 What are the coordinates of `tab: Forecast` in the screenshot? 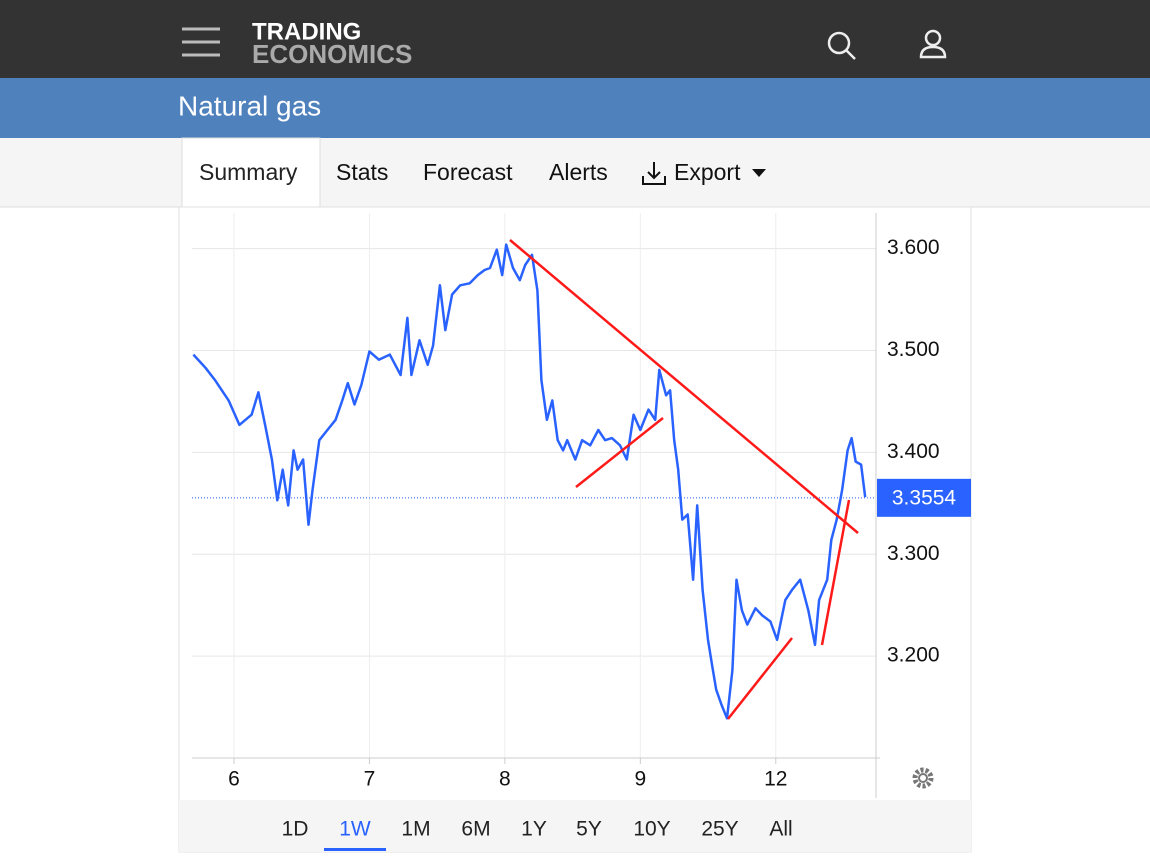 It's located at (468, 172).